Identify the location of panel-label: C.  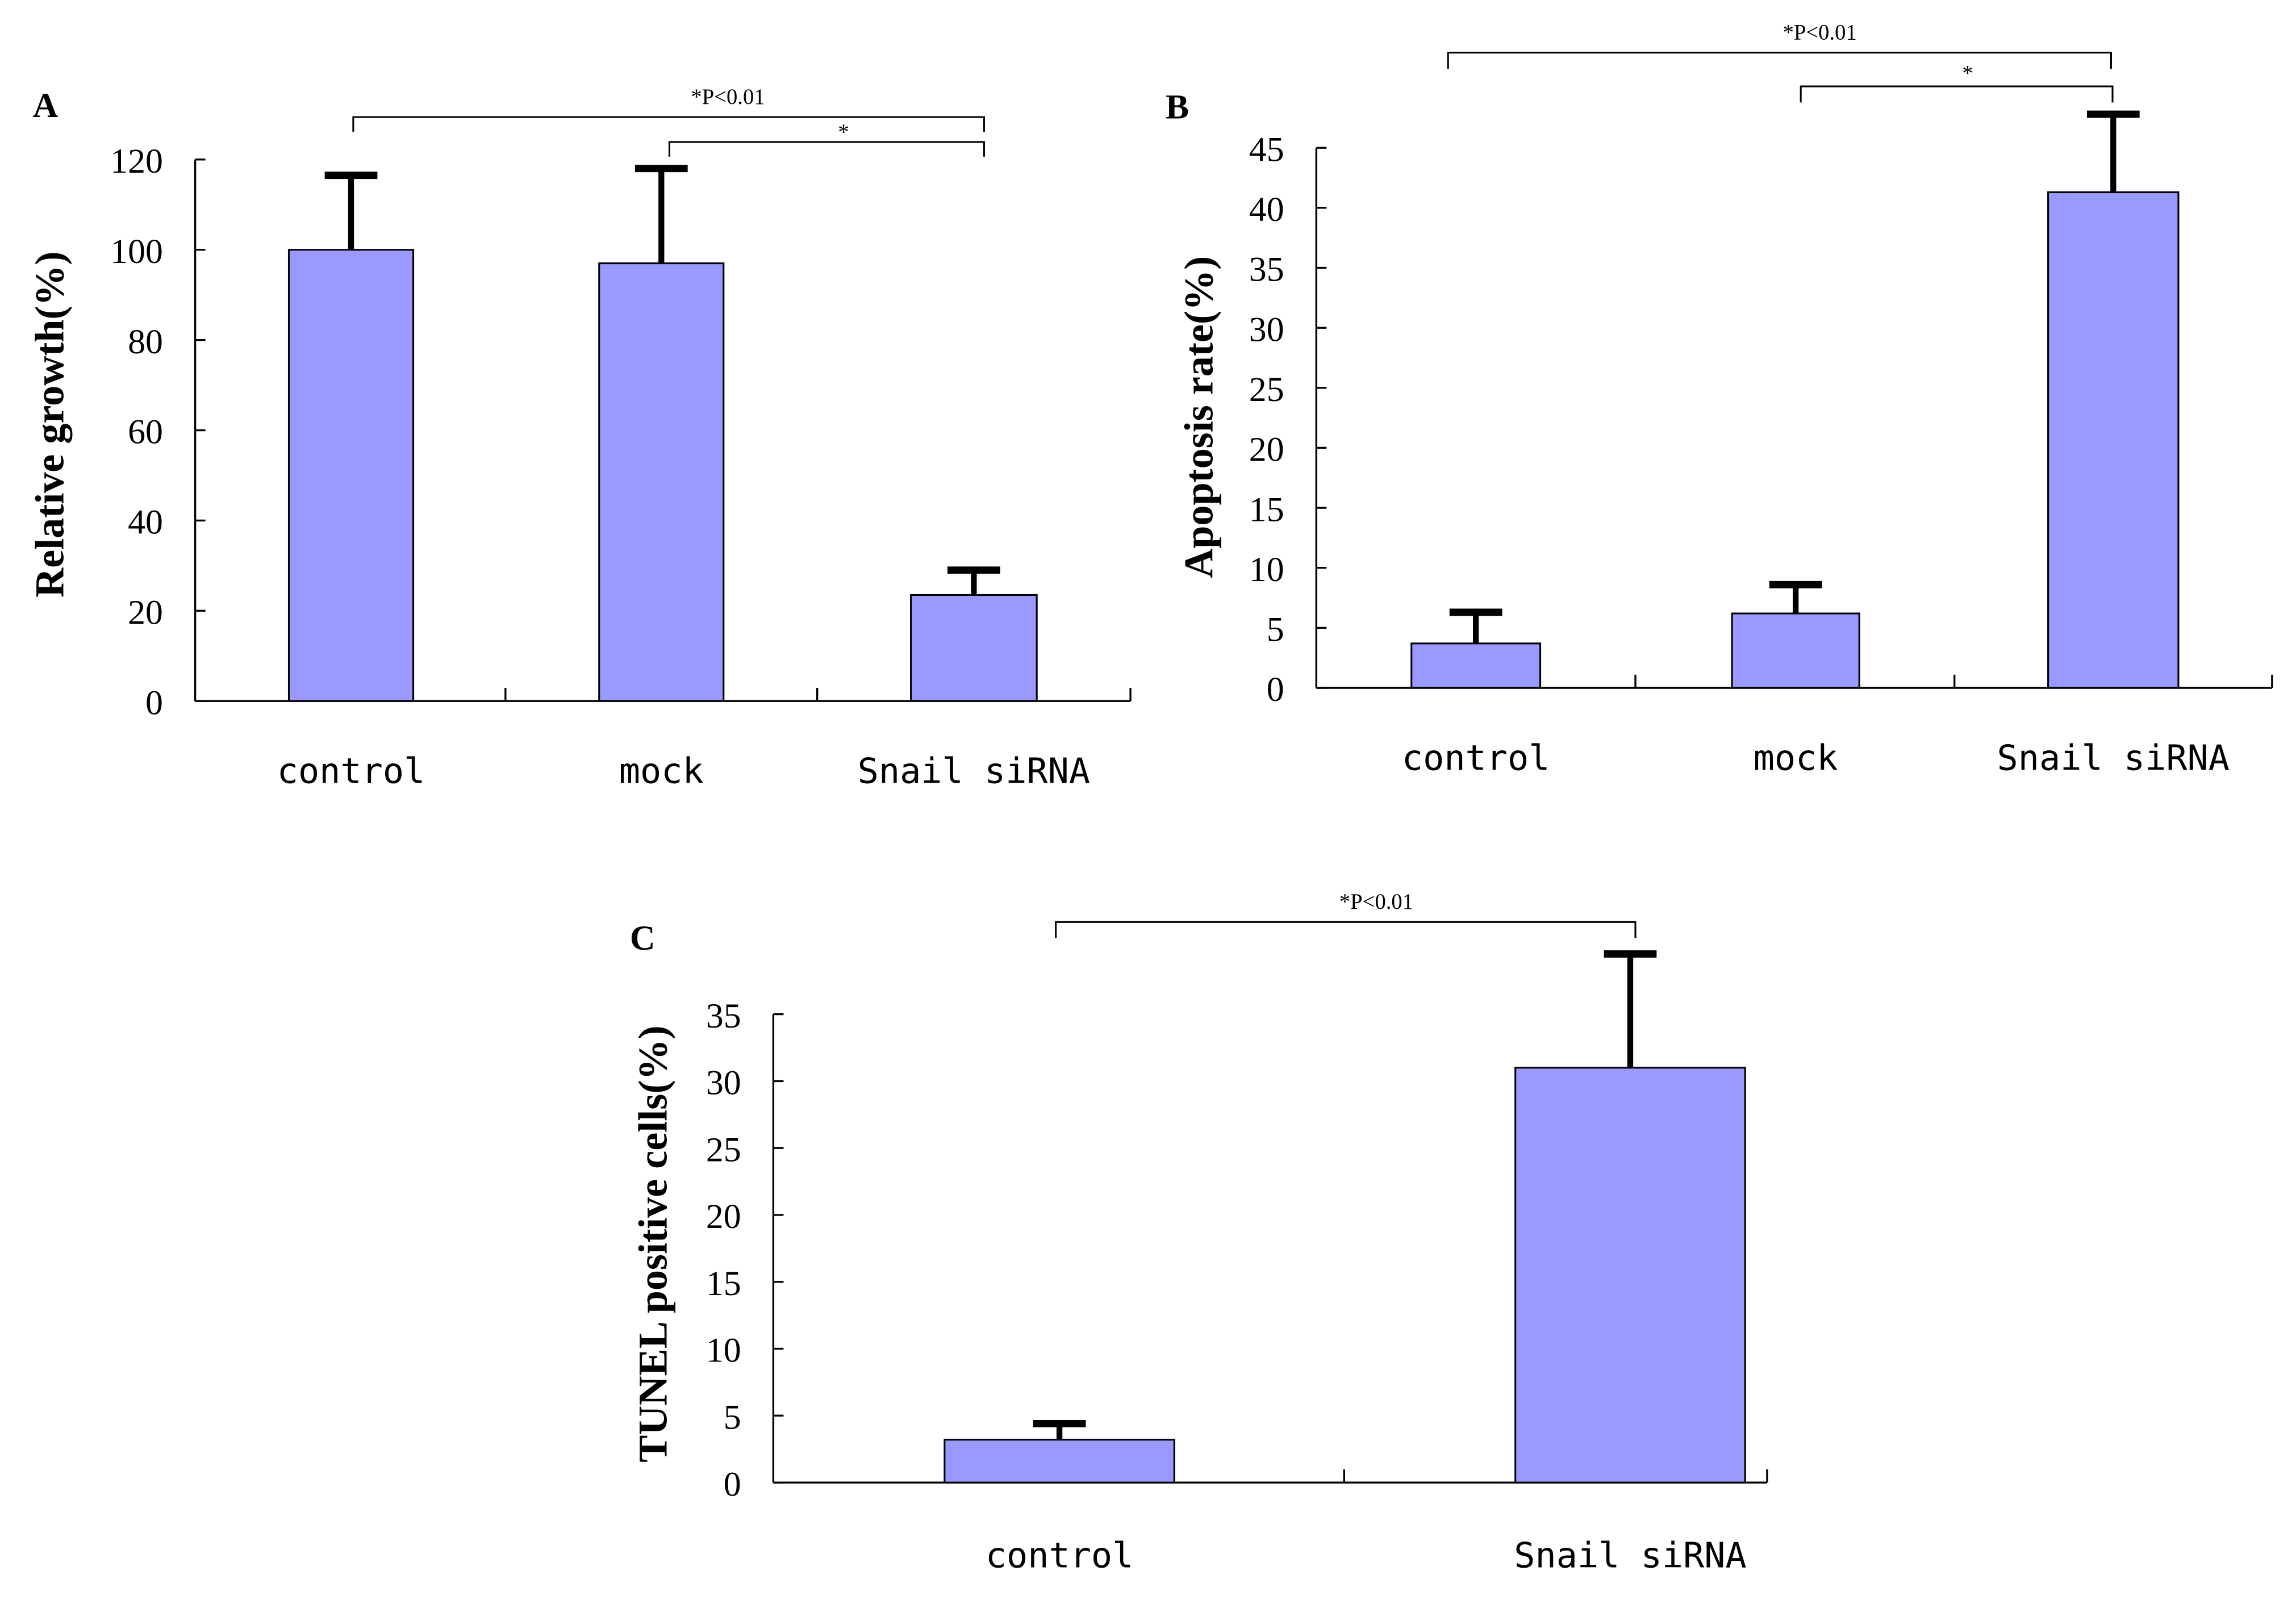
(643, 938).